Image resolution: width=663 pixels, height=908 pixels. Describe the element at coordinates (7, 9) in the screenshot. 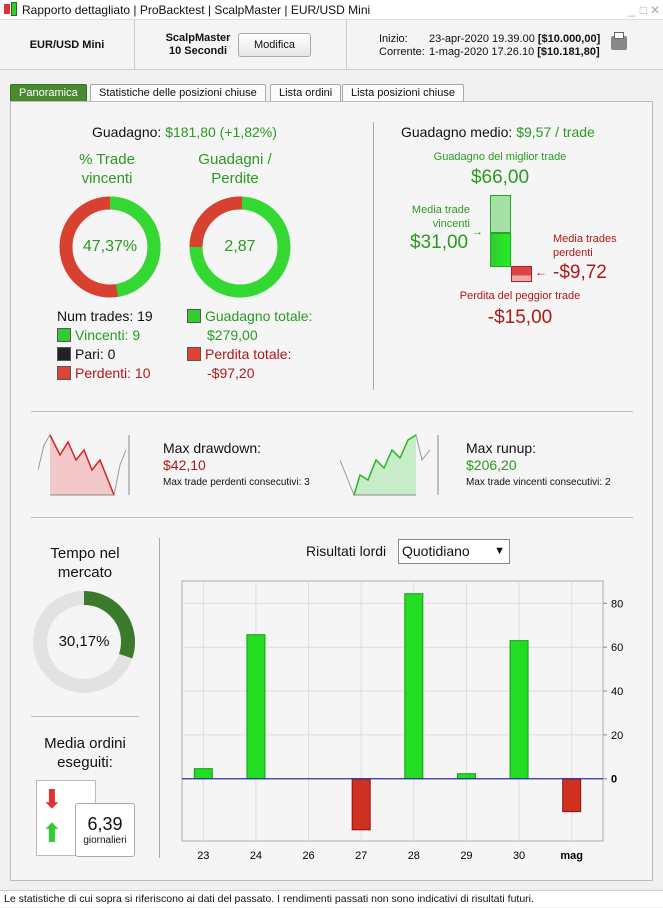

I see `app-icon` at that location.